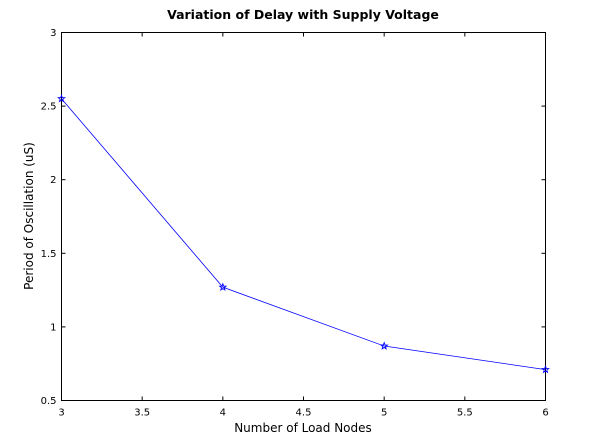  What do you see at coordinates (545, 413) in the screenshot?
I see `x-tick-label: 6` at bounding box center [545, 413].